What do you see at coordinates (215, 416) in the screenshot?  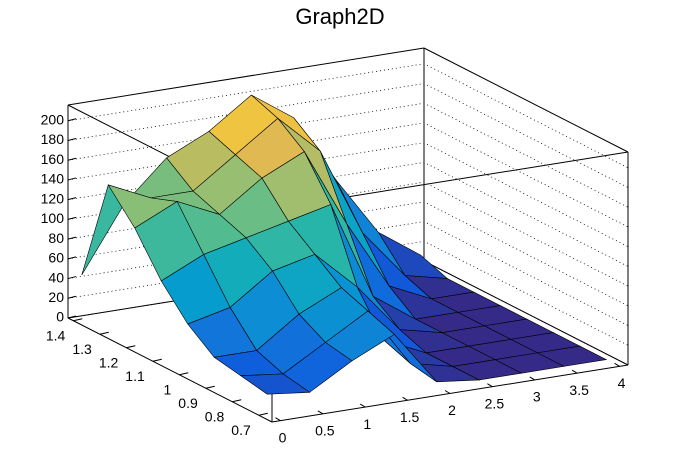 I see `y-tick-label: 0.8` at bounding box center [215, 416].